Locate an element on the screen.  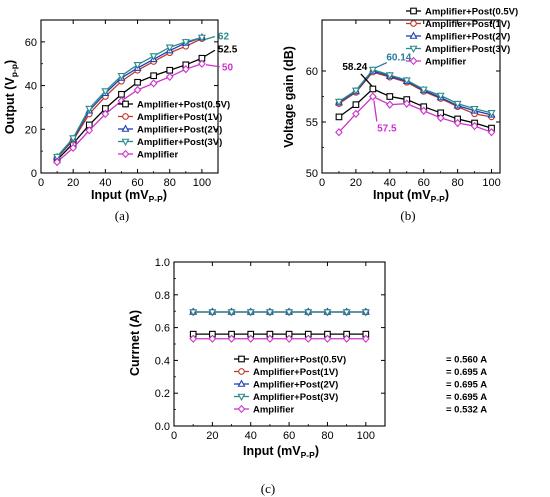
annotation-label: 57.5 is located at coordinates (387, 129).